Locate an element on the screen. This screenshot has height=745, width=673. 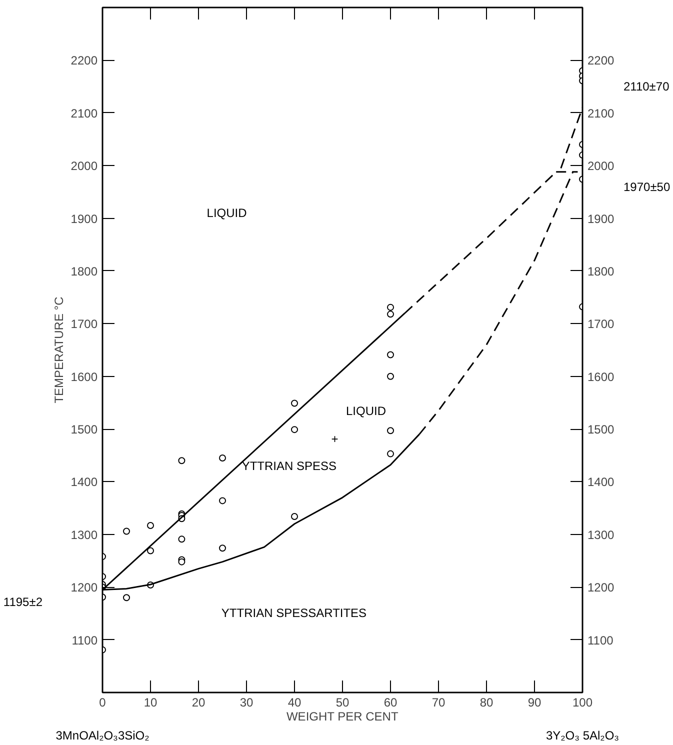
y-tick-label: 1300 is located at coordinates (84, 535).